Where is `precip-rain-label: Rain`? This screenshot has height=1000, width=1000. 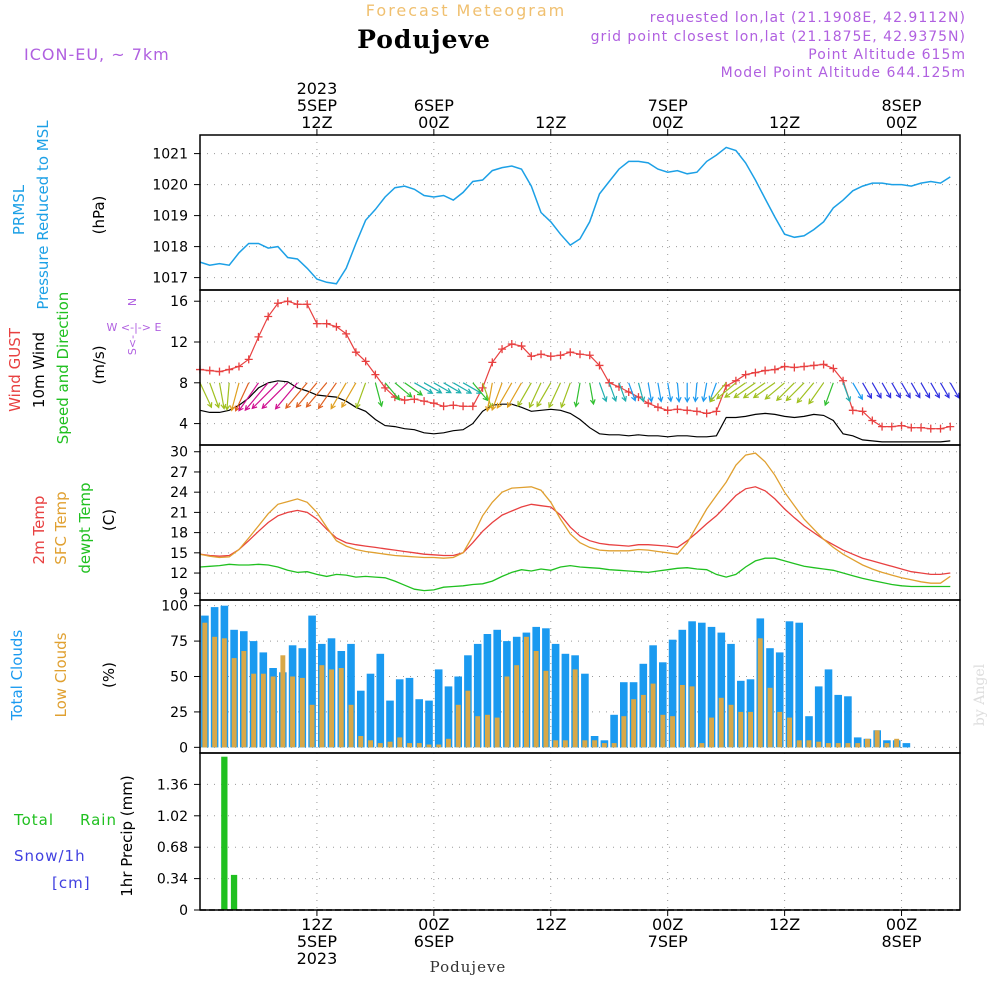 precip-rain-label: Rain is located at coordinates (98, 820).